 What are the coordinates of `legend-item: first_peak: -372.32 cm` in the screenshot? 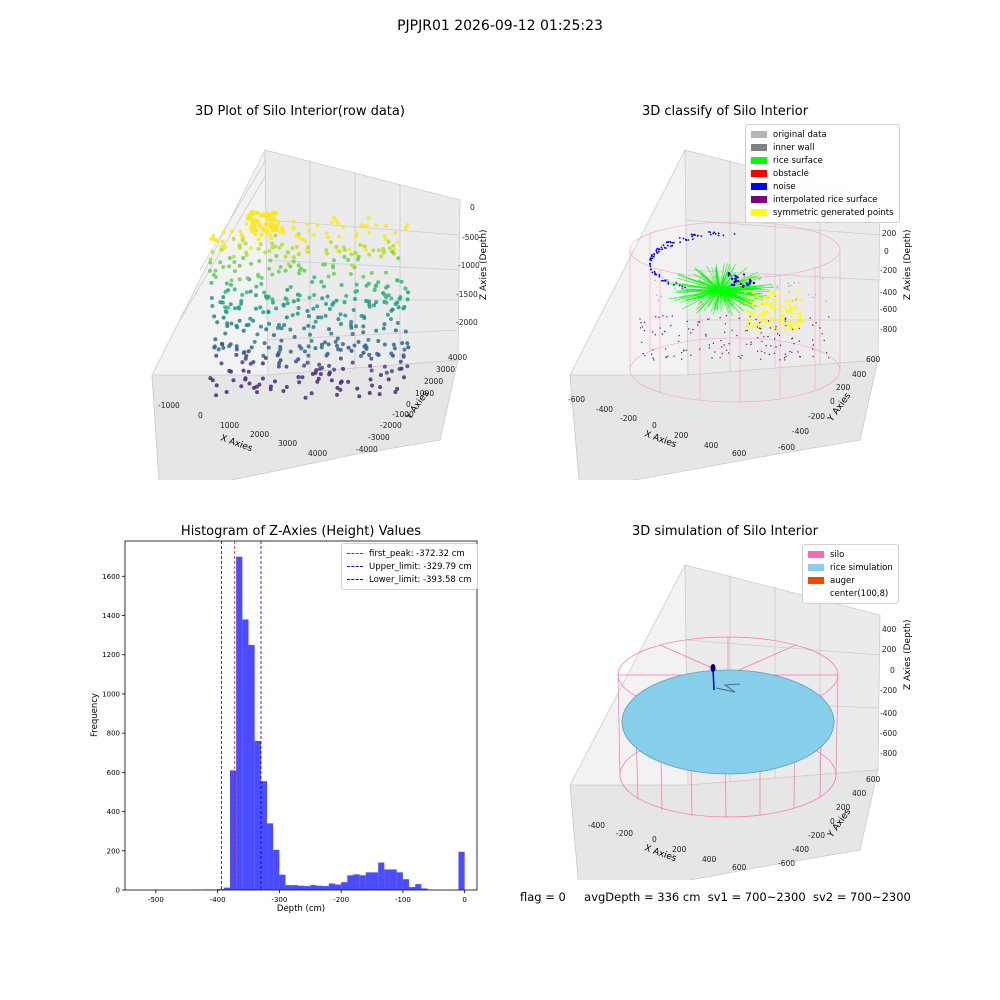 It's located at (409, 553).